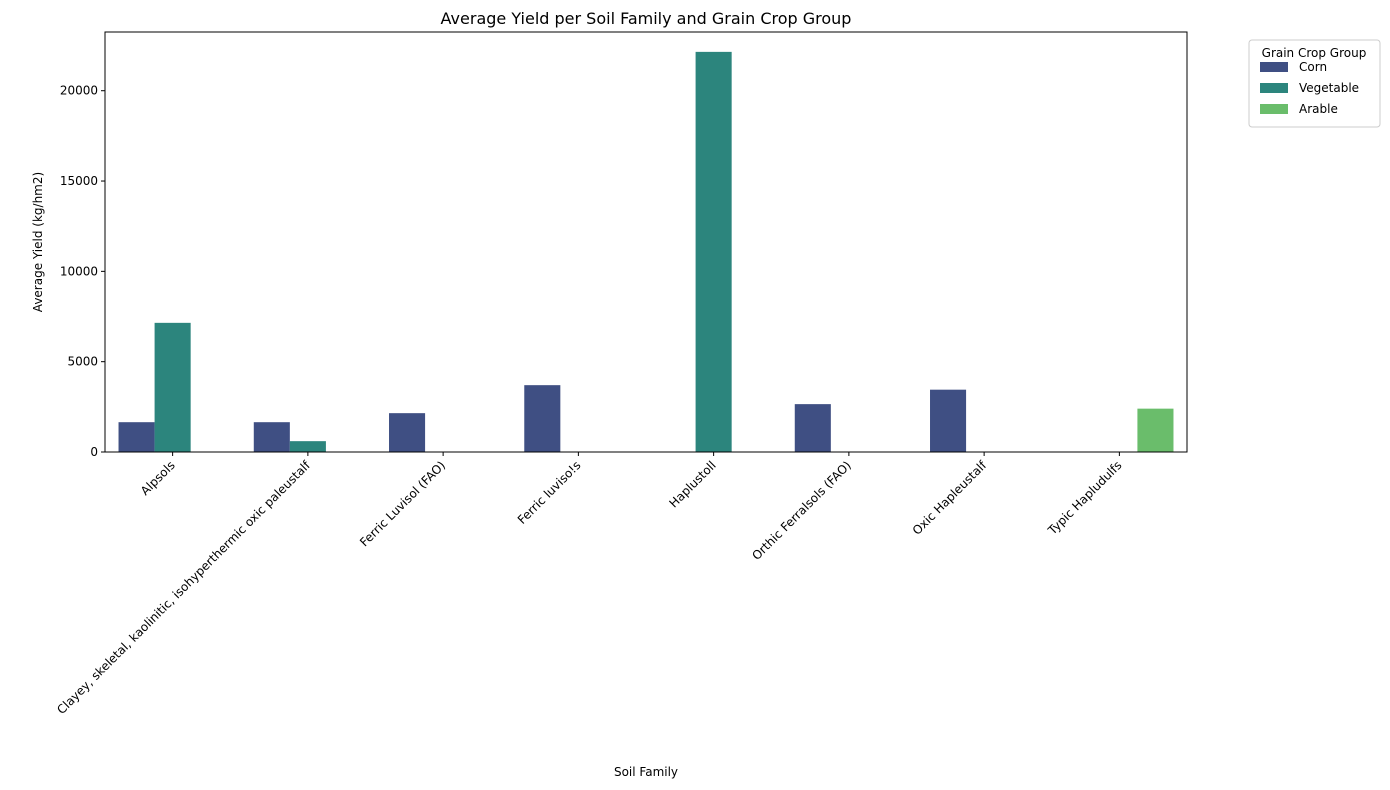 Image resolution: width=1390 pixels, height=790 pixels. What do you see at coordinates (38, 242) in the screenshot?
I see `y-axis-label: Average Yield (kg/hm2)` at bounding box center [38, 242].